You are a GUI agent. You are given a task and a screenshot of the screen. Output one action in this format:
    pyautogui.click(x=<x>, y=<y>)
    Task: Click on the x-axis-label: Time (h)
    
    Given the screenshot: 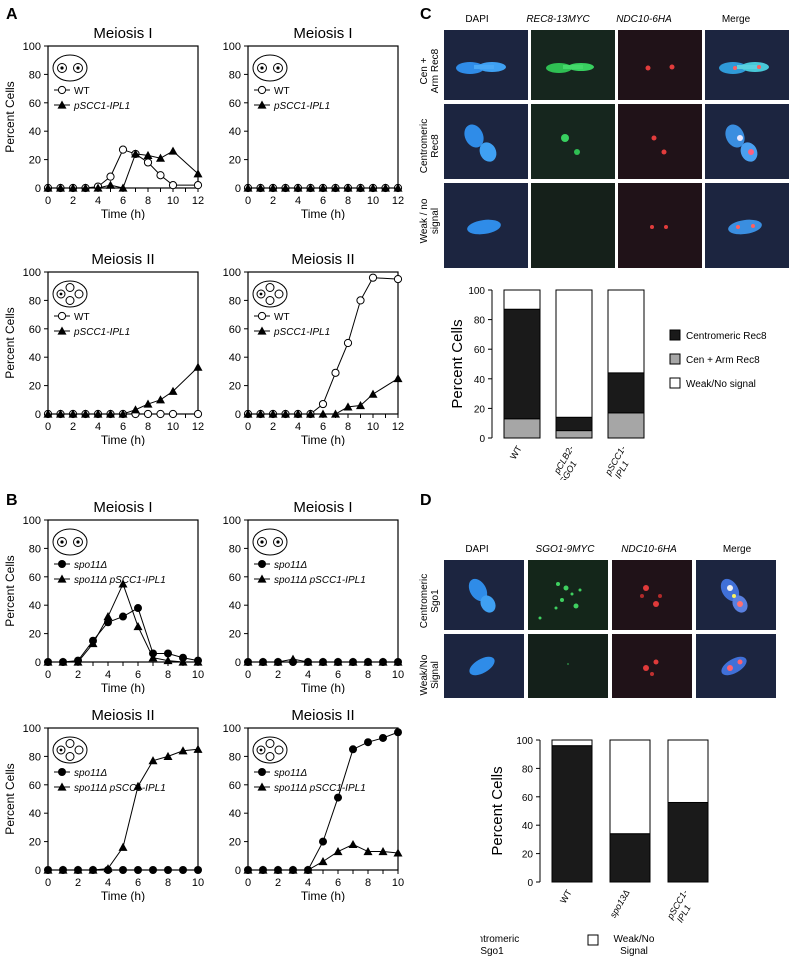 What is the action you would take?
    pyautogui.click(x=123, y=213)
    